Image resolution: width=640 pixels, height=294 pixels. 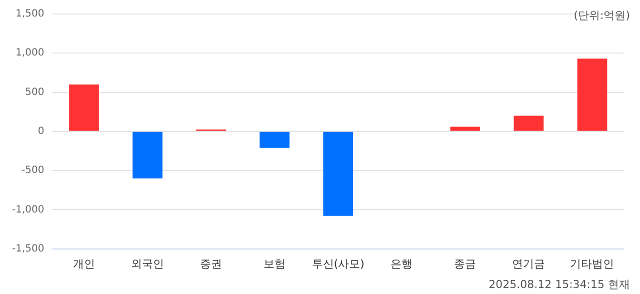 What do you see at coordinates (30, 14) in the screenshot?
I see `y-tick-label: 1,500` at bounding box center [30, 14].